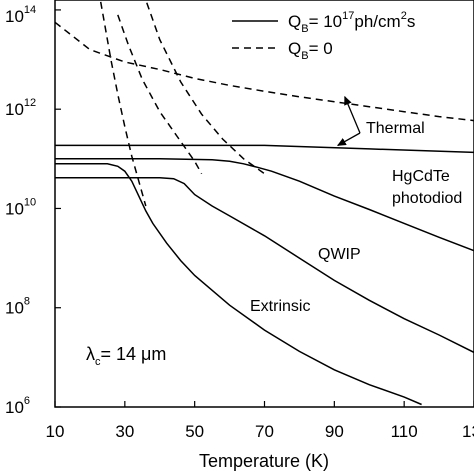 The image size is (474, 474). What do you see at coordinates (194, 431) in the screenshot?
I see `x-tick-label: 50` at bounding box center [194, 431].